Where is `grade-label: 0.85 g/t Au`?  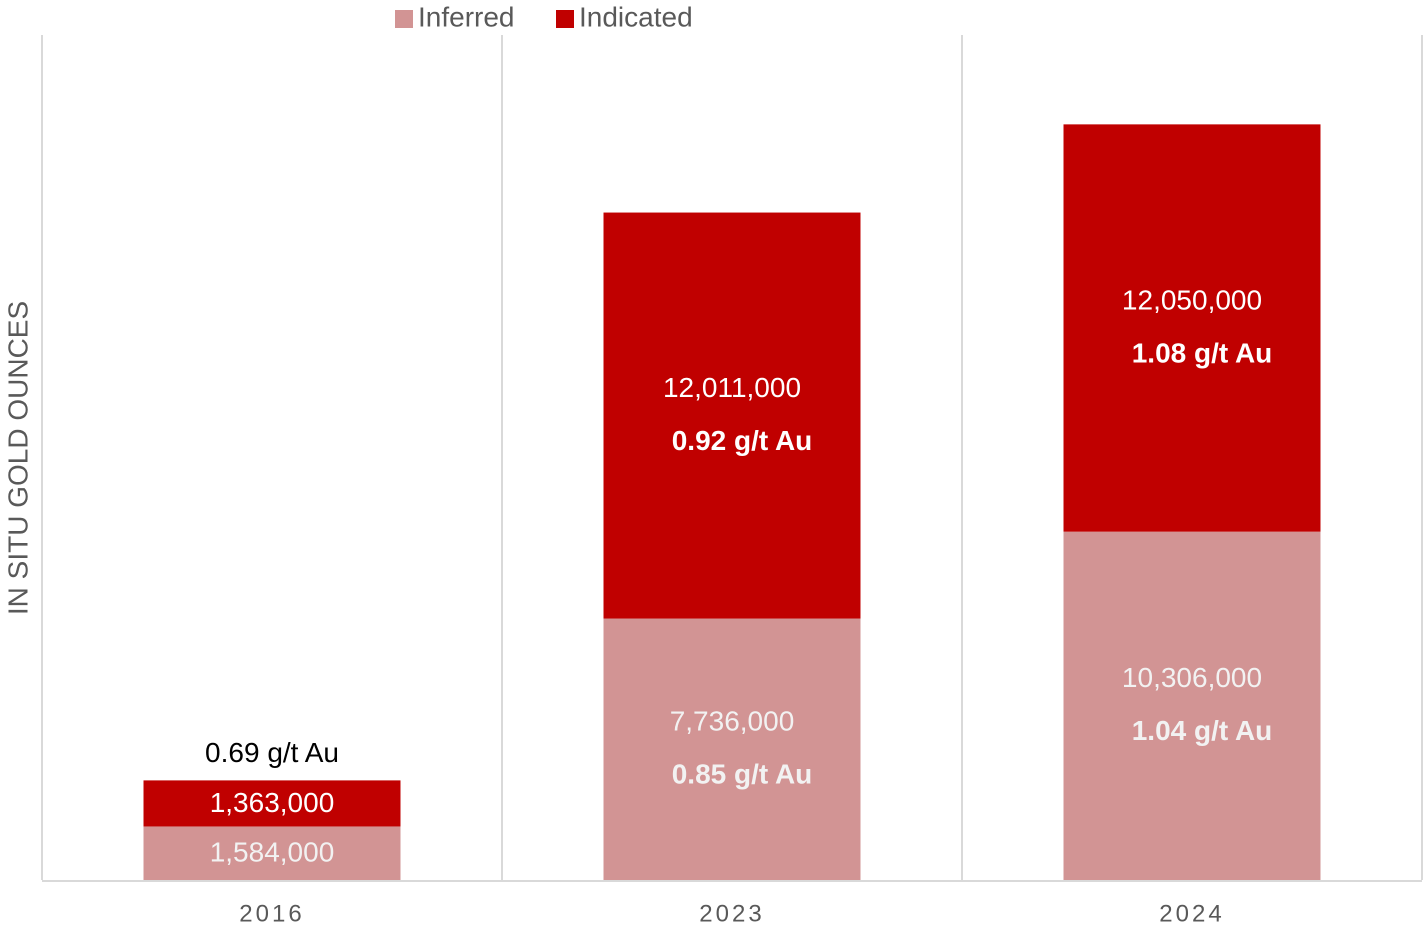 grade-label: 0.85 g/t Au is located at coordinates (742, 774).